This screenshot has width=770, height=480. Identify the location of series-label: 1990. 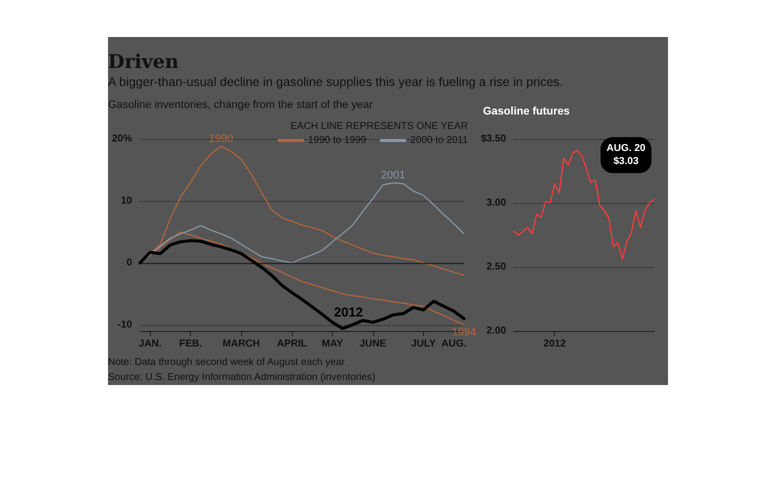
(221, 138).